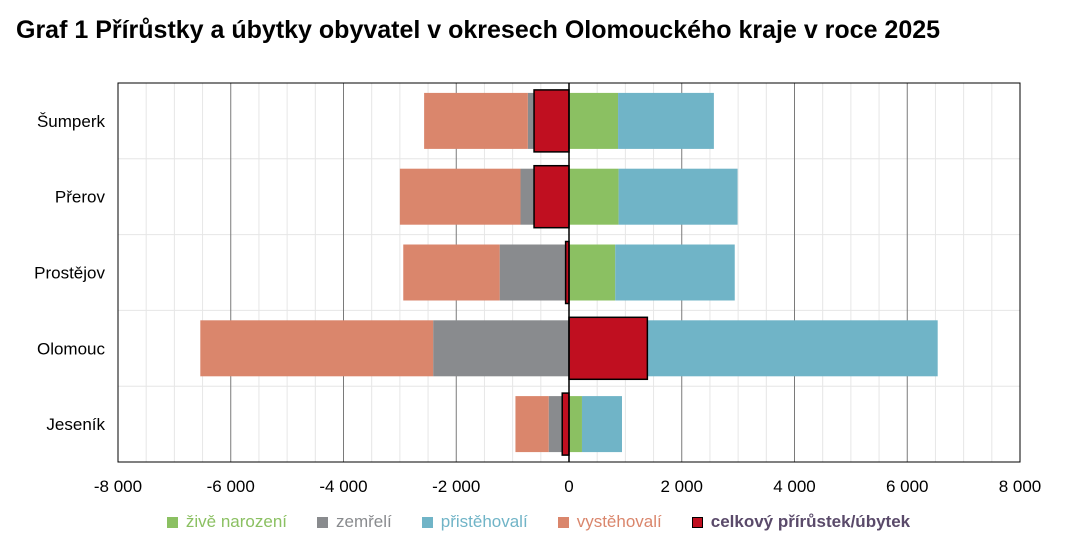 This screenshot has height=554, width=1077. What do you see at coordinates (71, 121) in the screenshot?
I see `category-label: Šumperk` at bounding box center [71, 121].